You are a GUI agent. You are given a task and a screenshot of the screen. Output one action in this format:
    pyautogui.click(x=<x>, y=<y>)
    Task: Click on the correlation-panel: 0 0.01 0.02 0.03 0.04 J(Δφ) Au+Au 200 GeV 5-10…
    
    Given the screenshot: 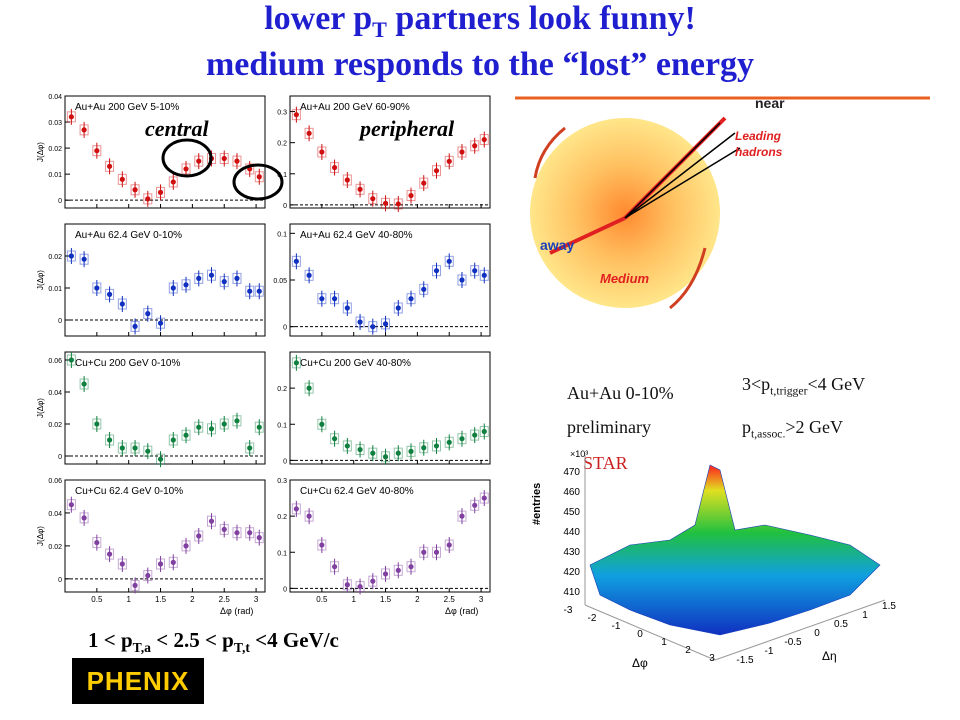 What is the action you would take?
    pyautogui.click(x=151, y=151)
    